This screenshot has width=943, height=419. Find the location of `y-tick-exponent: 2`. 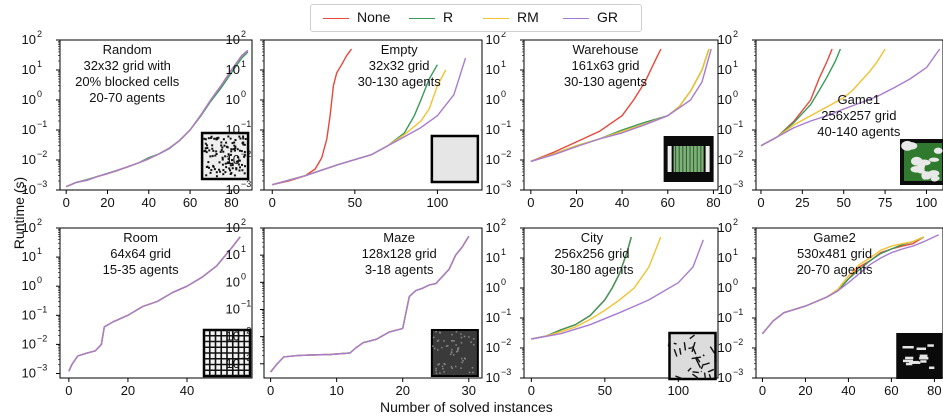

y-tick-exponent: 2 is located at coordinates (243, 34).